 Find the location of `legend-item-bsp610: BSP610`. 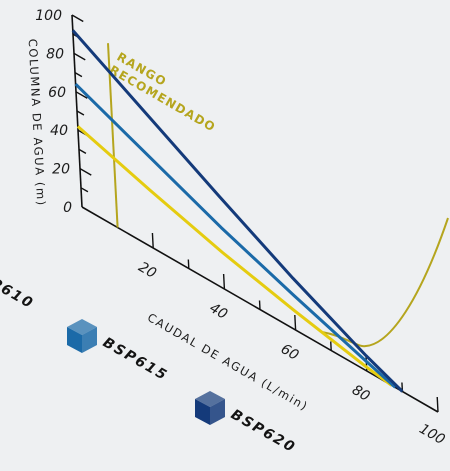

legend-item-bsp610: BSP610 is located at coordinates (18, 288).